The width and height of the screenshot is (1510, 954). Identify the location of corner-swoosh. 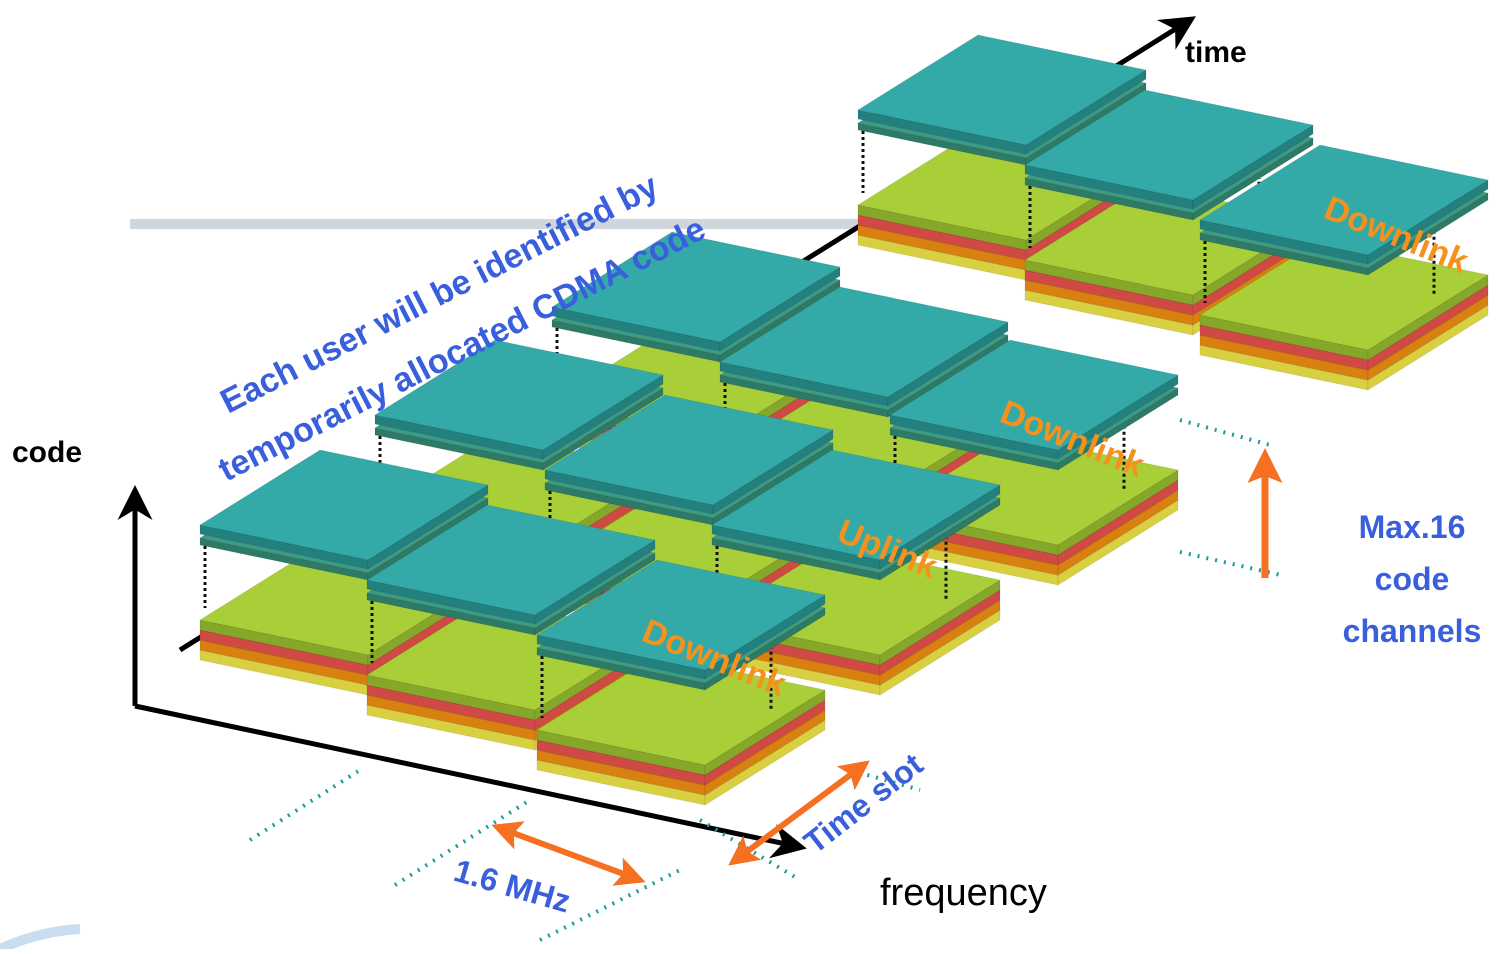
(40, 939).